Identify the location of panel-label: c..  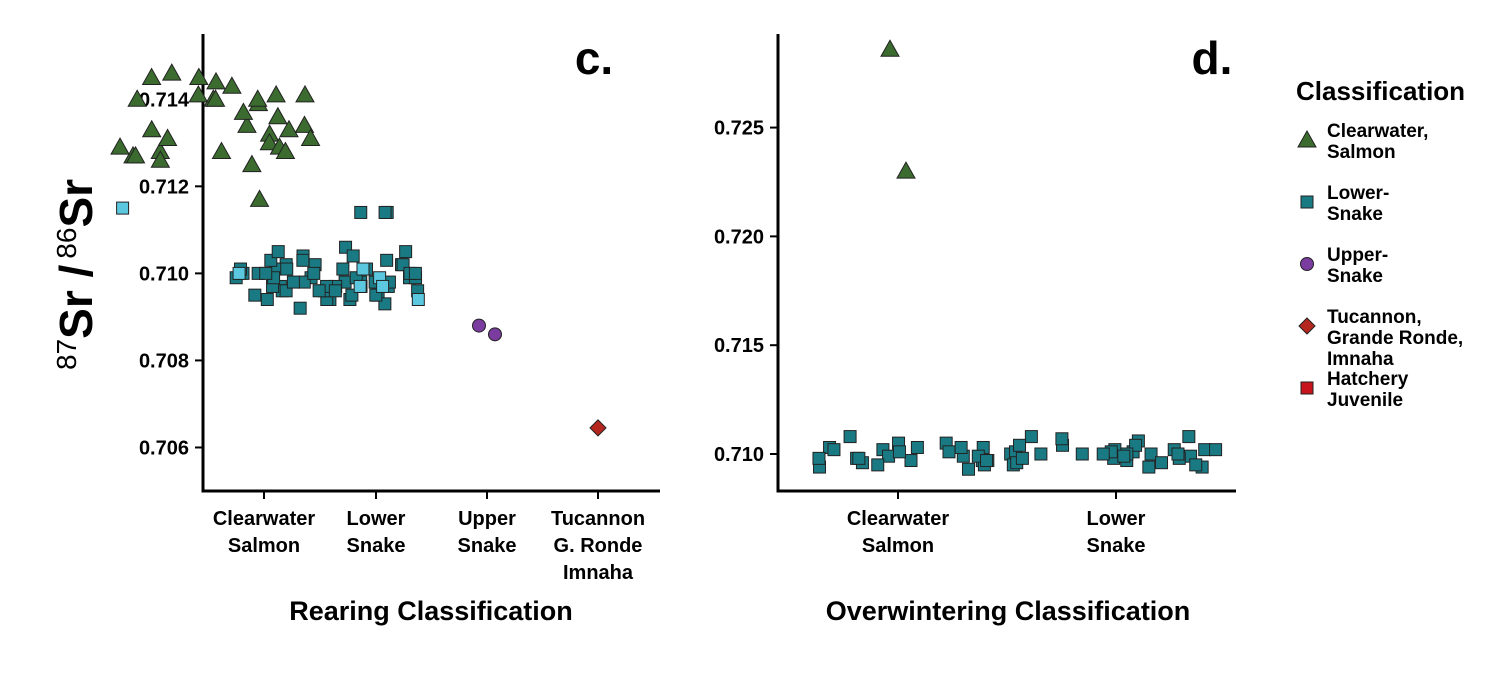
(594, 58).